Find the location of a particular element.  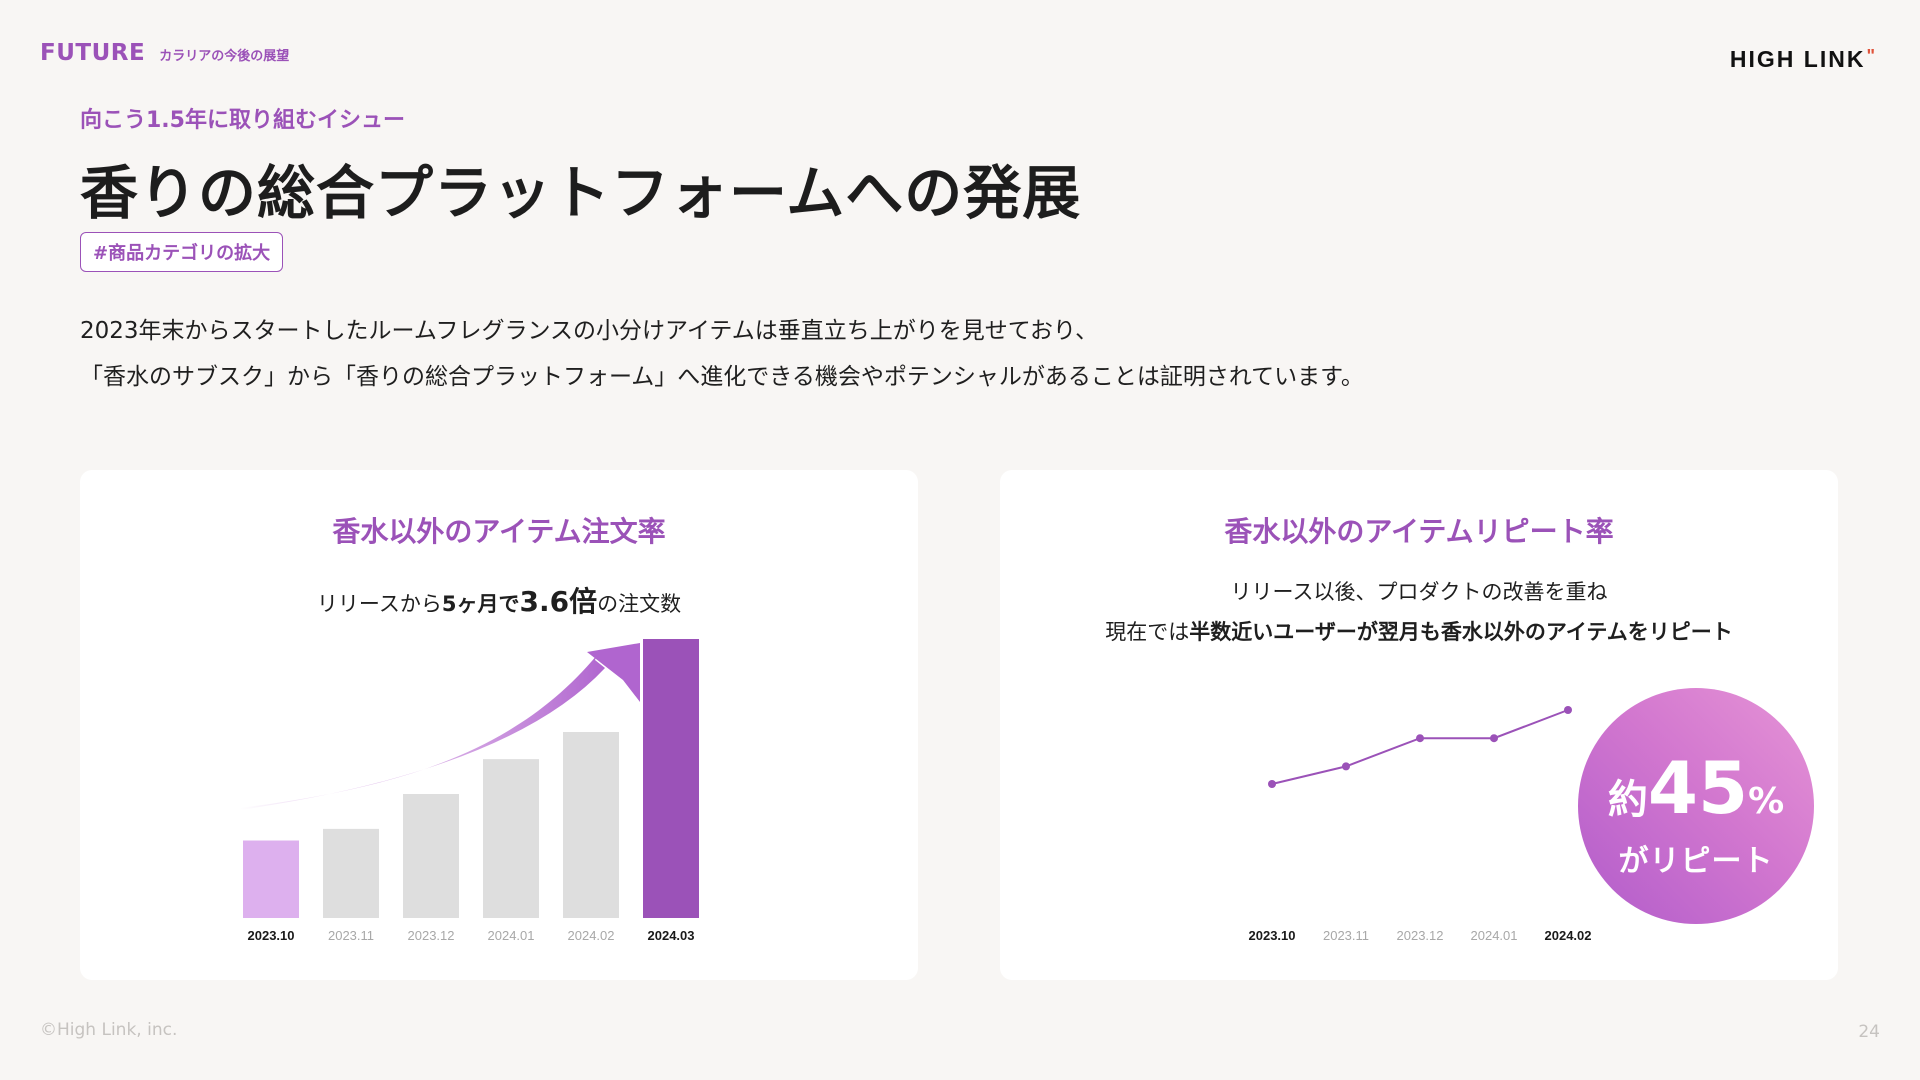

order-rate-multiplier: 3.6倍 is located at coordinates (558, 601).